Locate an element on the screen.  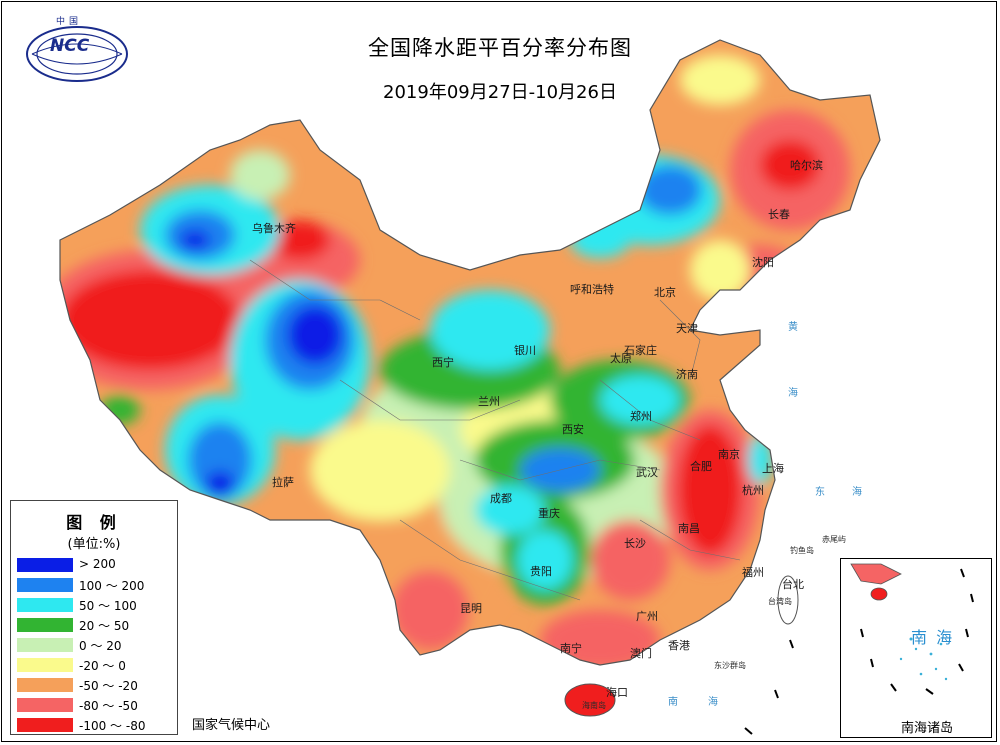
city-label: 济南 is located at coordinates (687, 374).